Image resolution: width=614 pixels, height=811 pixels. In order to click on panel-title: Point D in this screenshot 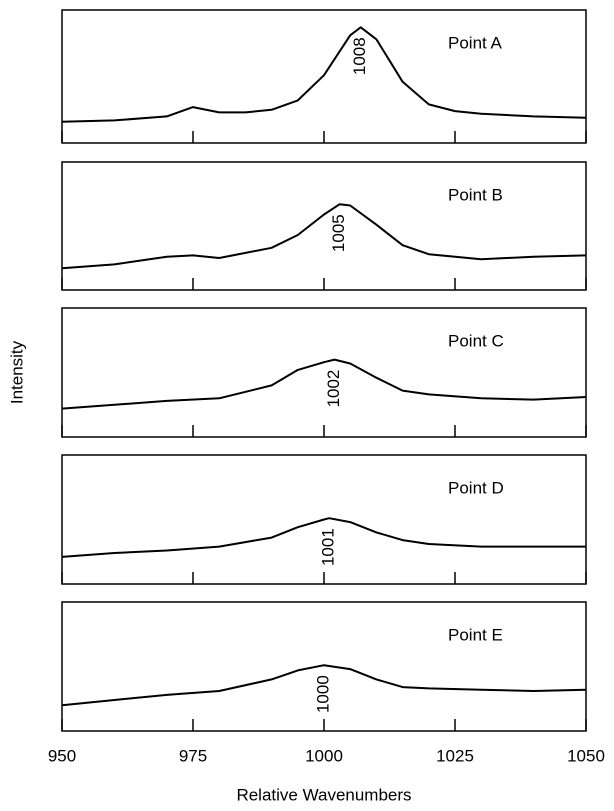, I will do `click(476, 487)`.